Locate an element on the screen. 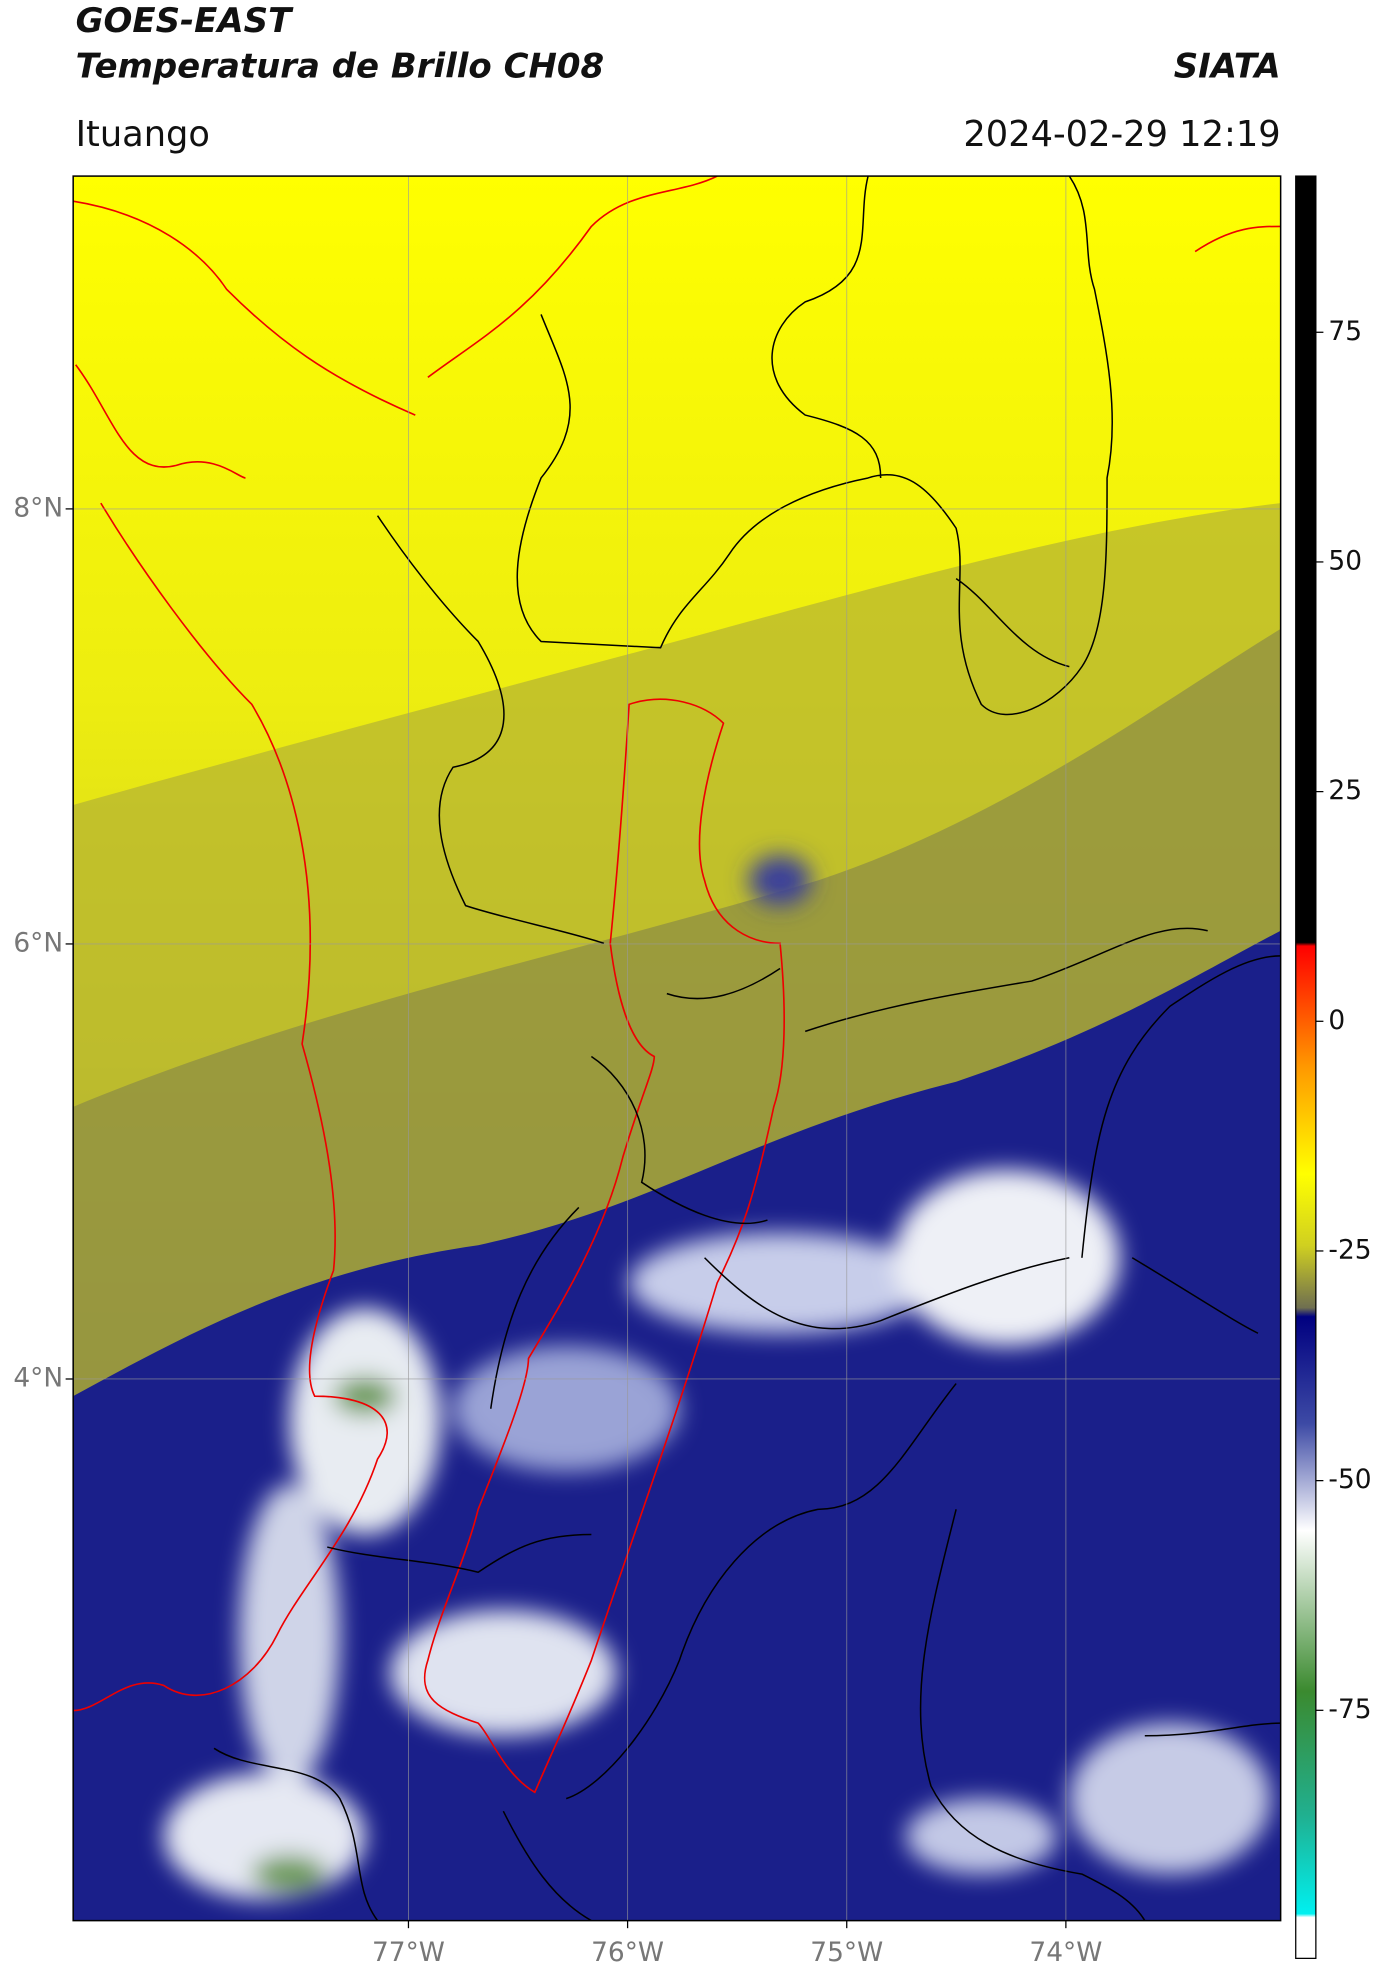 This screenshot has width=1384, height=1981. timestamp: 2024-02-29 12:19 is located at coordinates (1121, 134).